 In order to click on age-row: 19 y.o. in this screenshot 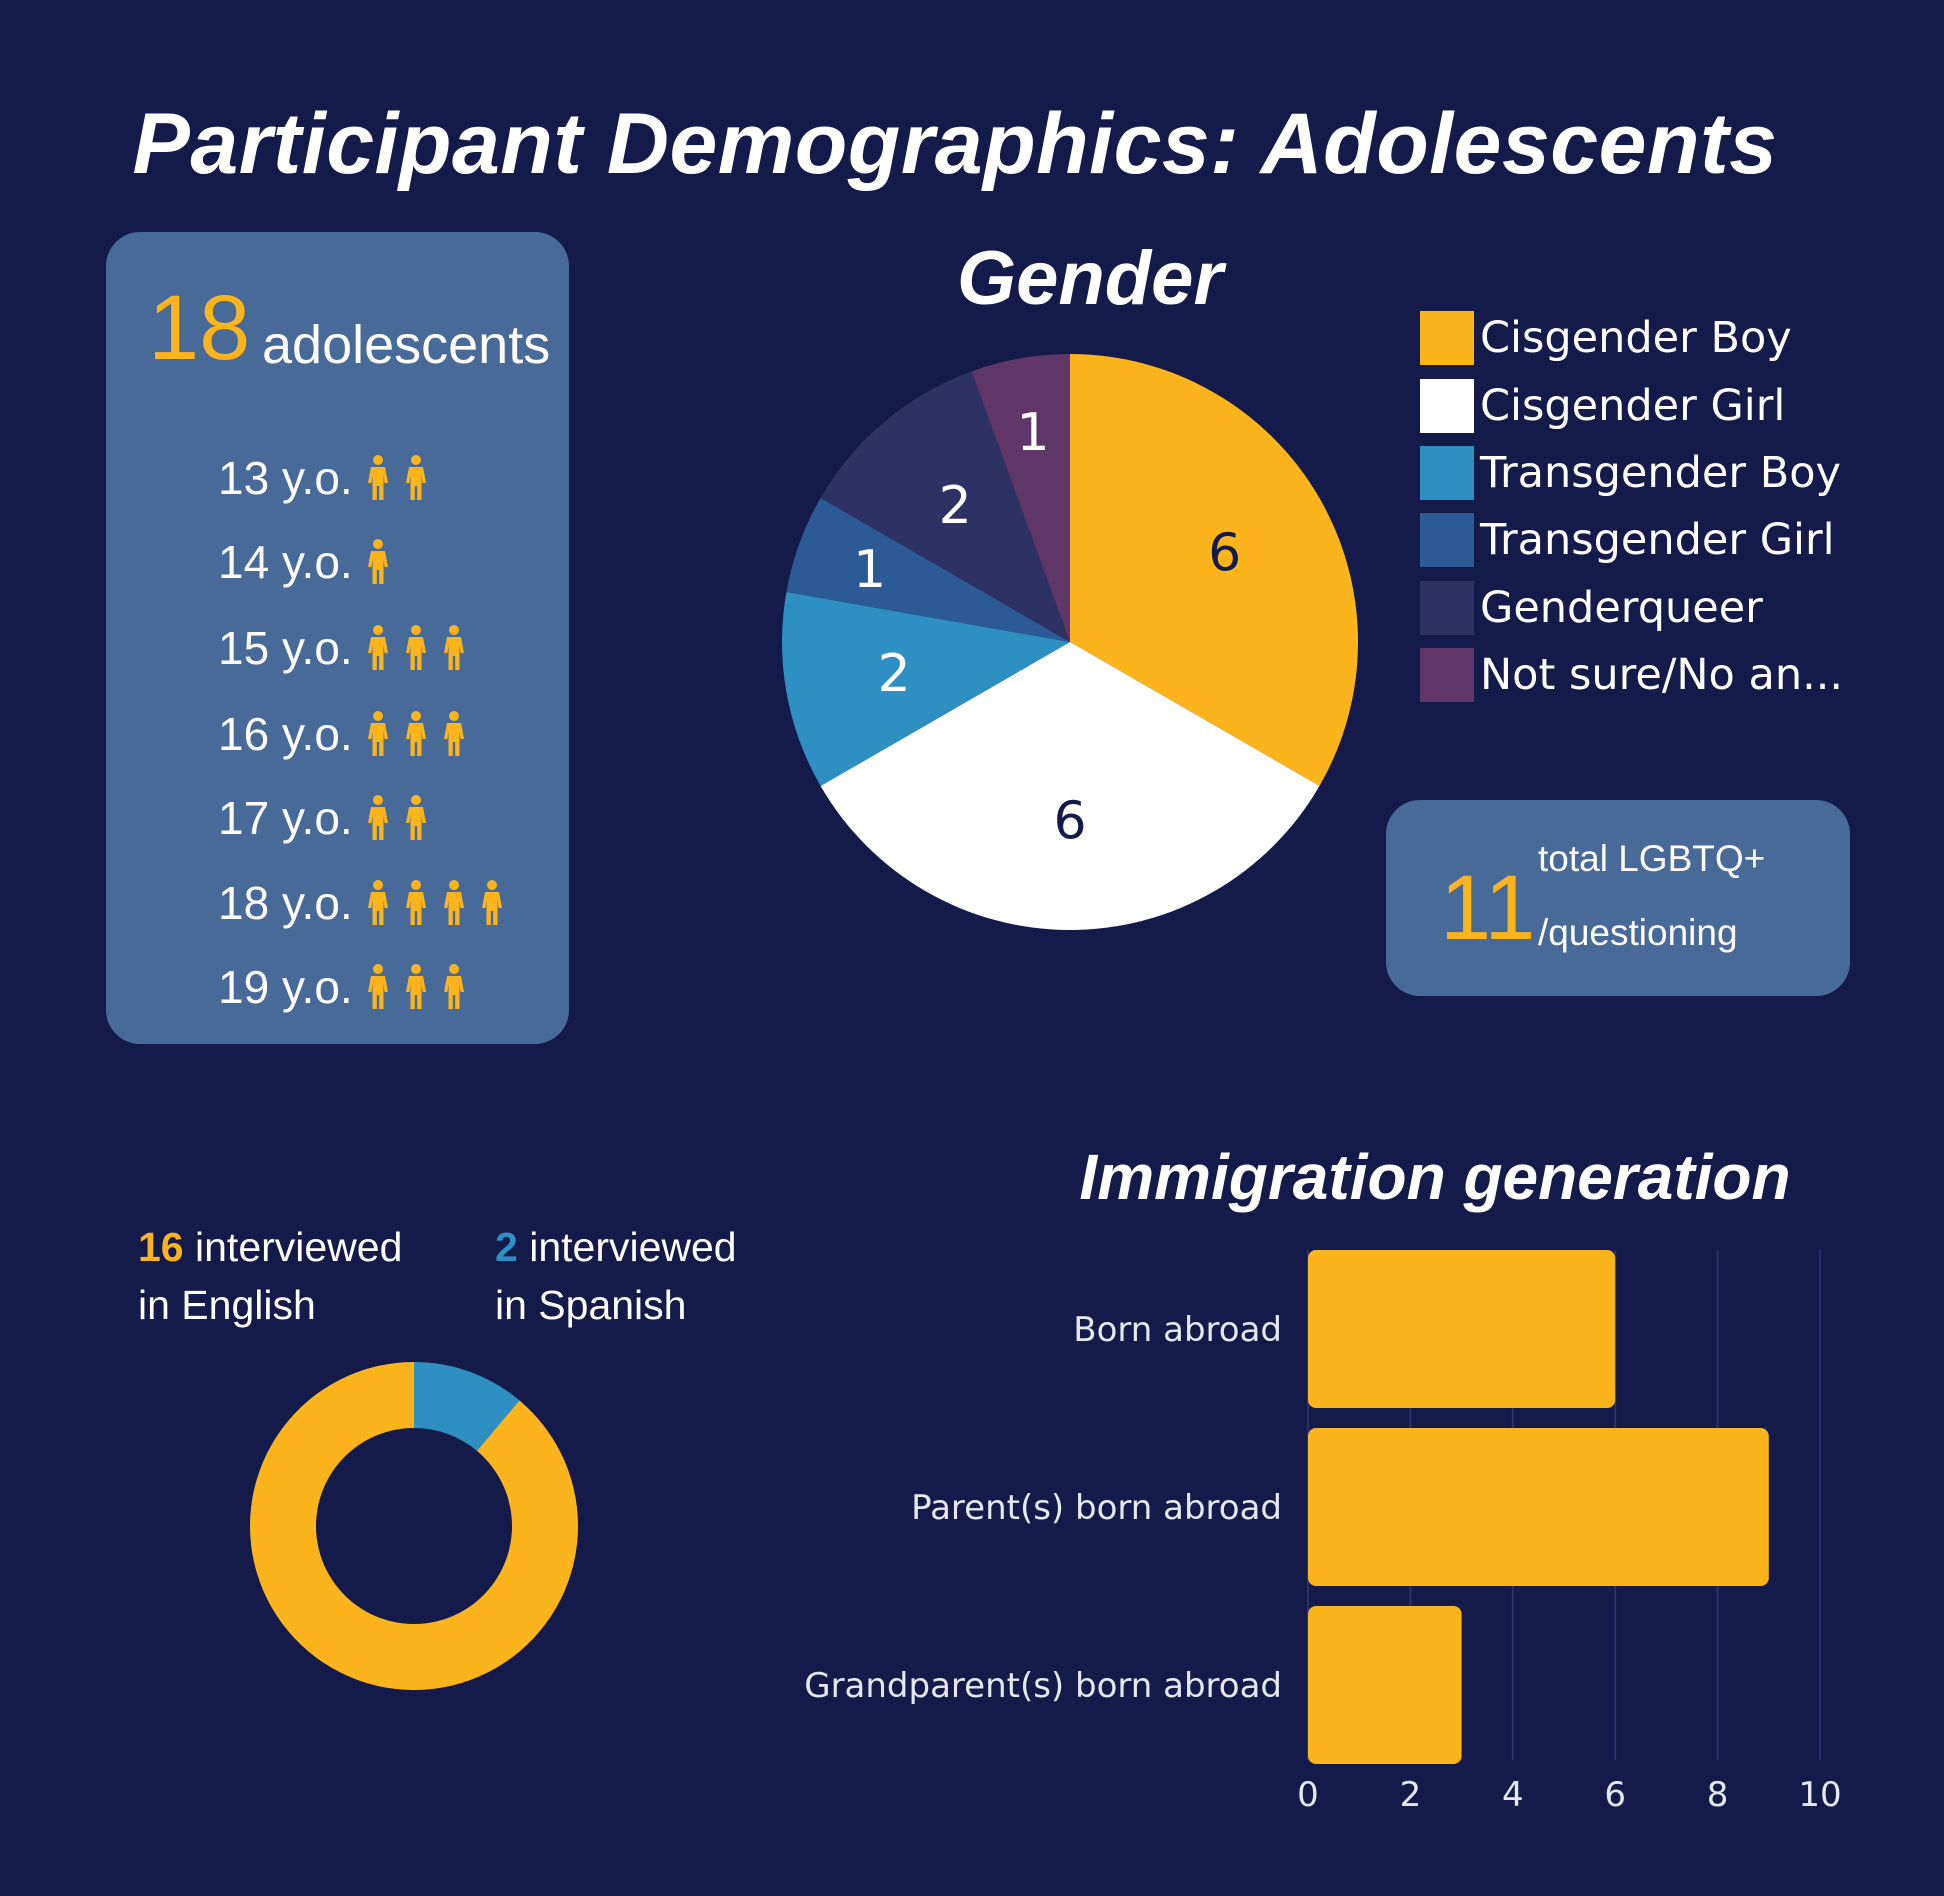, I will do `click(345, 987)`.